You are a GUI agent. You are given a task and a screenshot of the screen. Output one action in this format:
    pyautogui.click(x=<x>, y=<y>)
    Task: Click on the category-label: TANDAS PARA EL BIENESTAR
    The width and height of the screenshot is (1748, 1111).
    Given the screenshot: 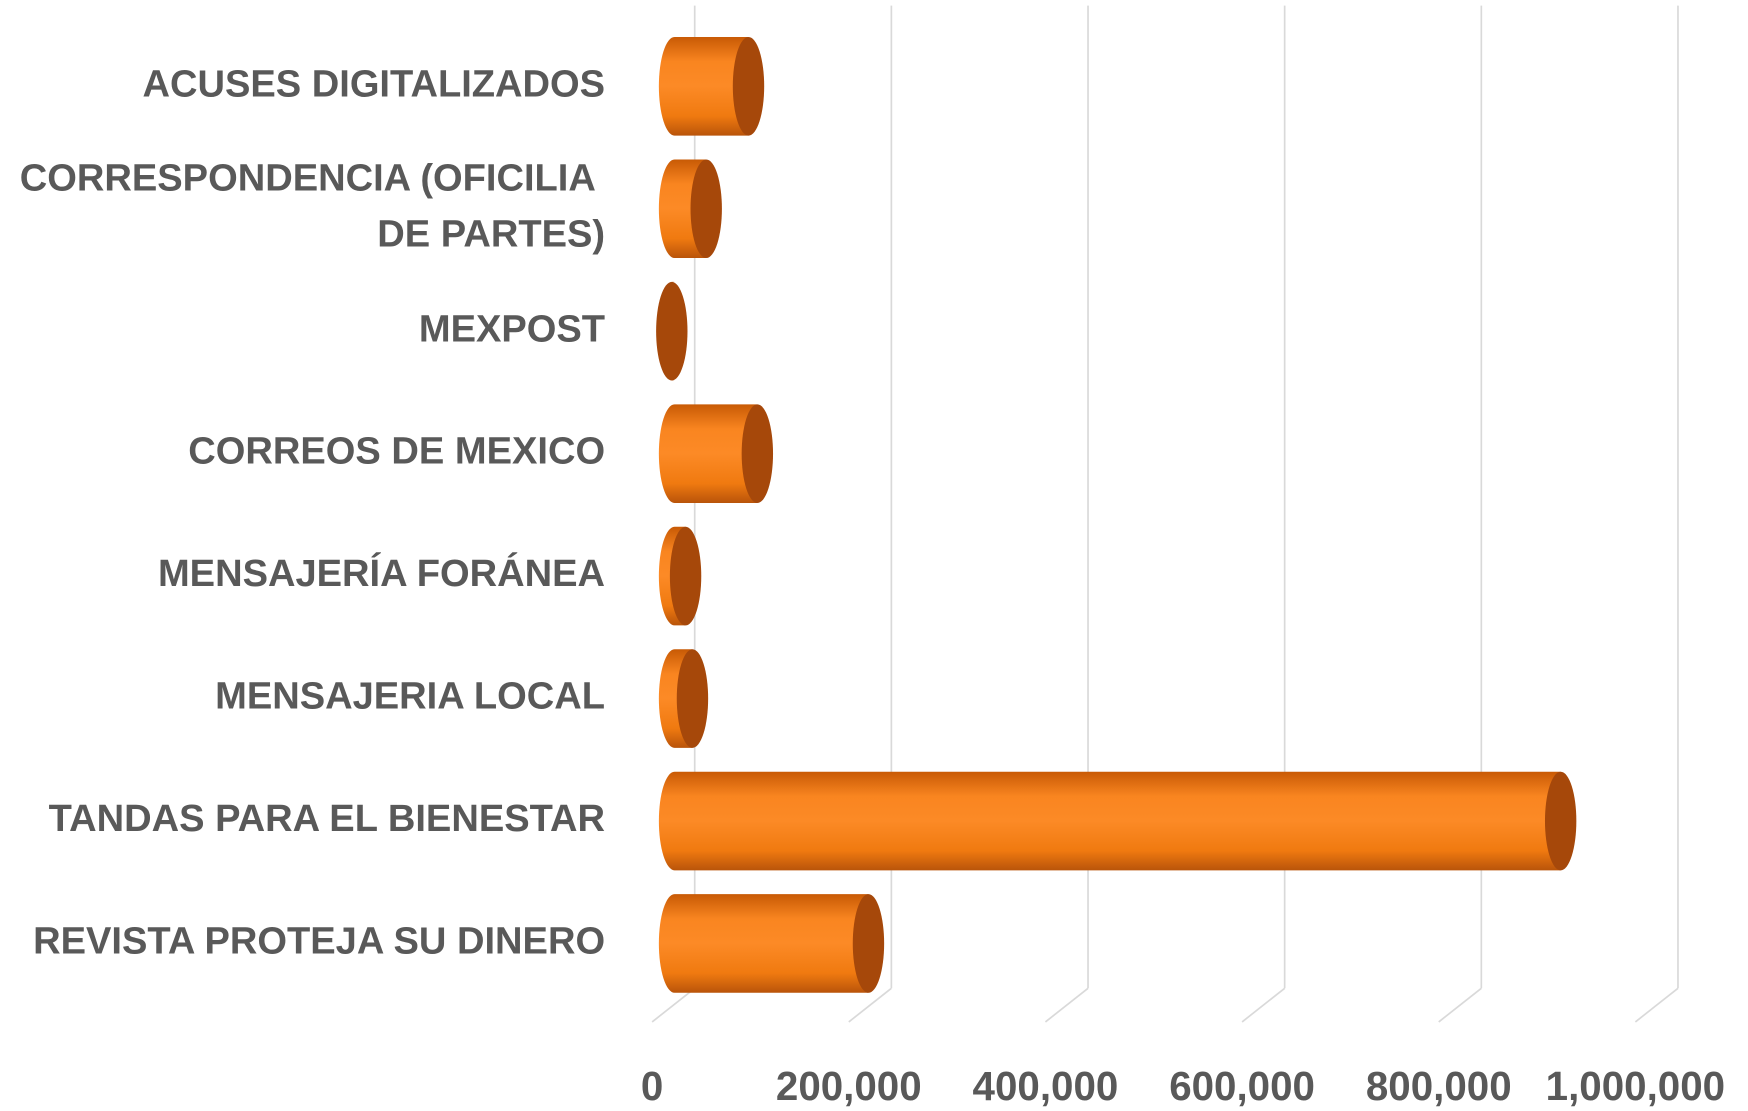 What is the action you would take?
    pyautogui.click(x=327, y=819)
    